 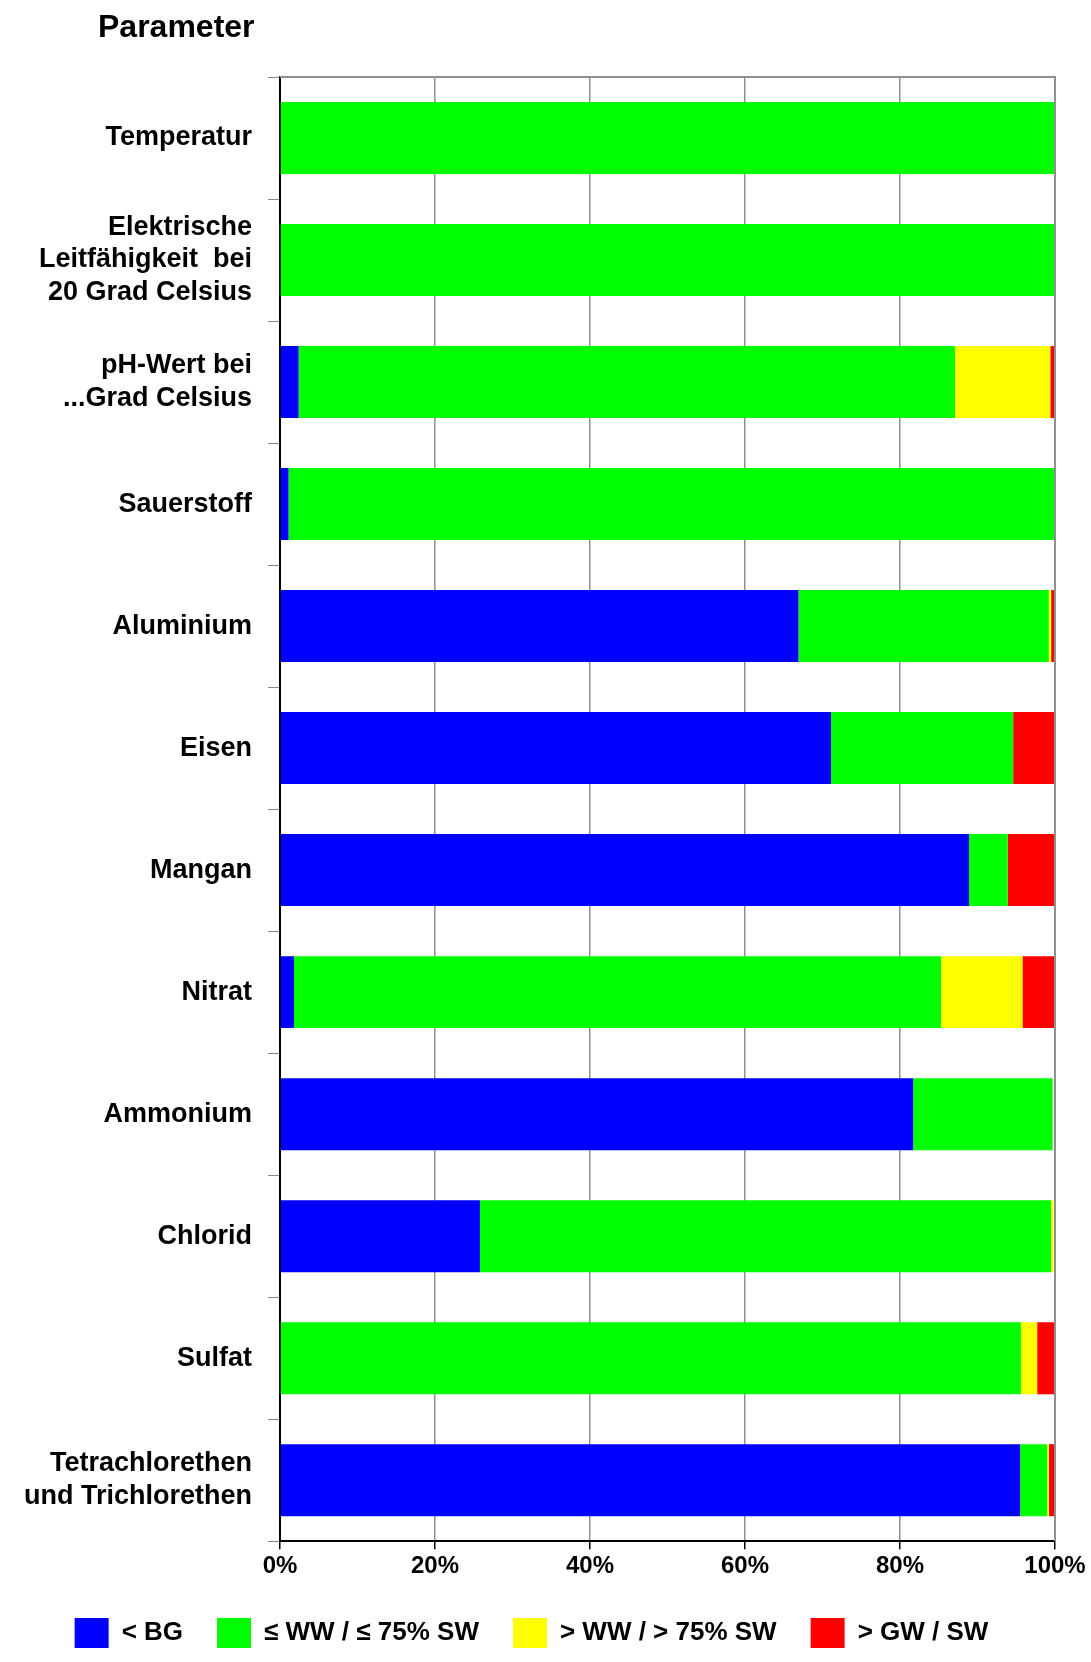 I want to click on y-tick-label: Eisen, so click(x=216, y=746).